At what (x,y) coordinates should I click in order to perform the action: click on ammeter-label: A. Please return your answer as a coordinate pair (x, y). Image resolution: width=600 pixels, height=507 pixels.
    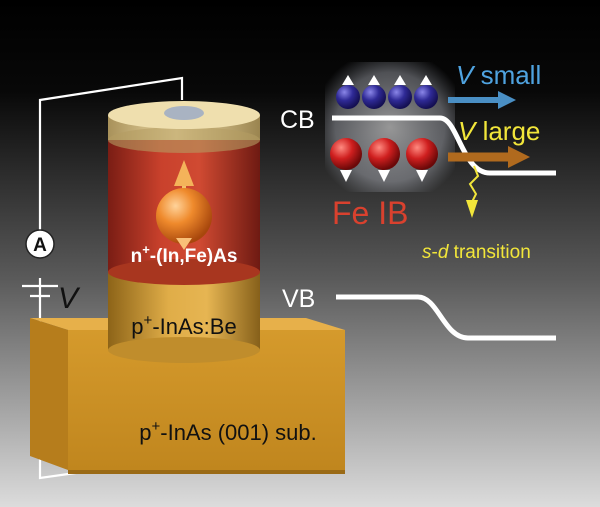
    Looking at the image, I should click on (40, 245).